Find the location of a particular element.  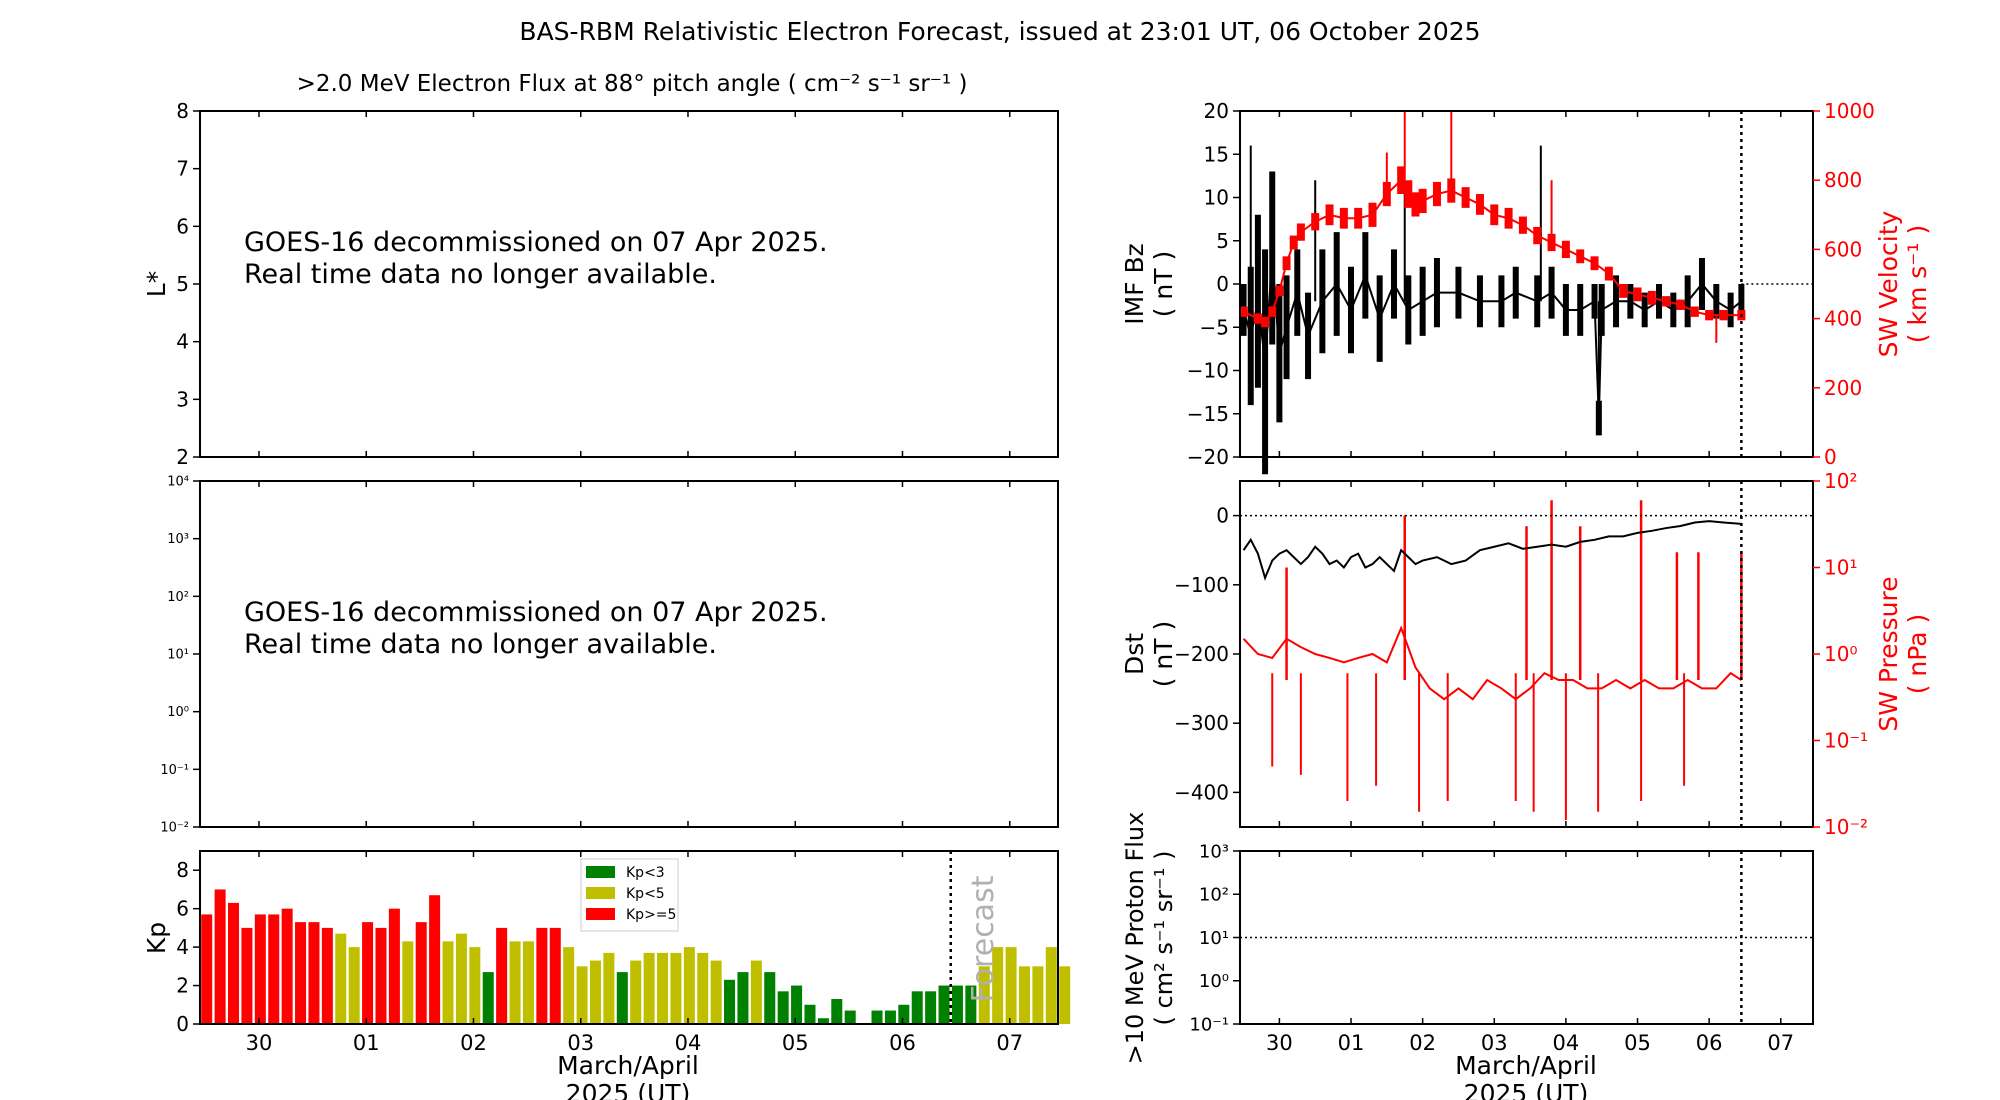

sw-velocity-variability-band is located at coordinates (1492, 247).